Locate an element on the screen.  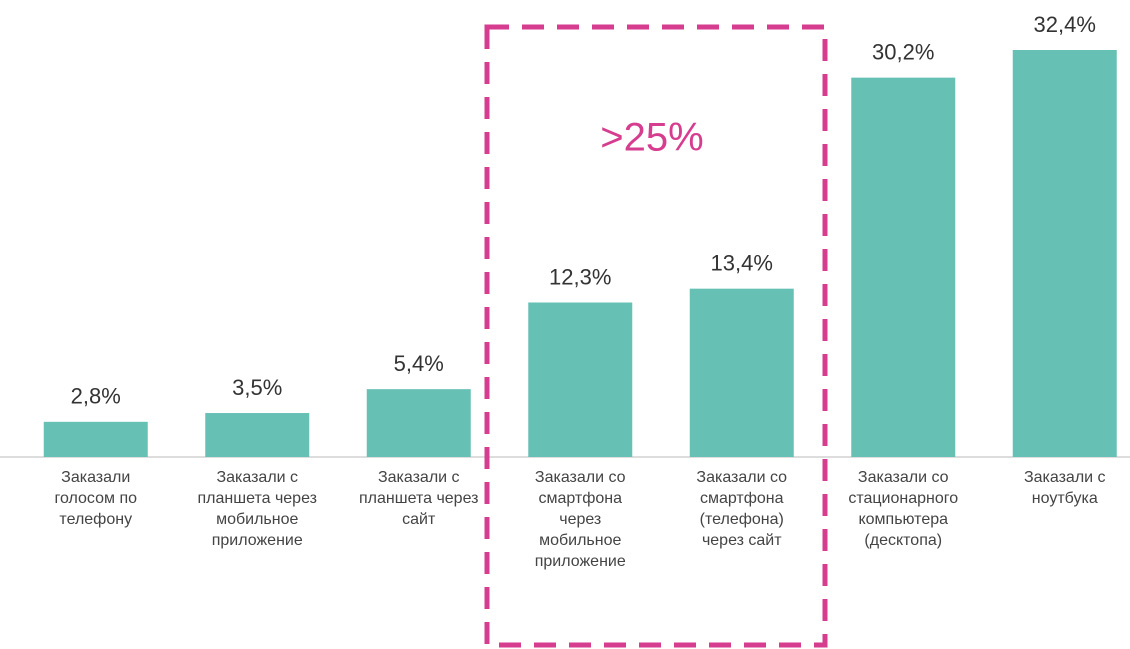
value-label: 5,4% is located at coordinates (419, 363).